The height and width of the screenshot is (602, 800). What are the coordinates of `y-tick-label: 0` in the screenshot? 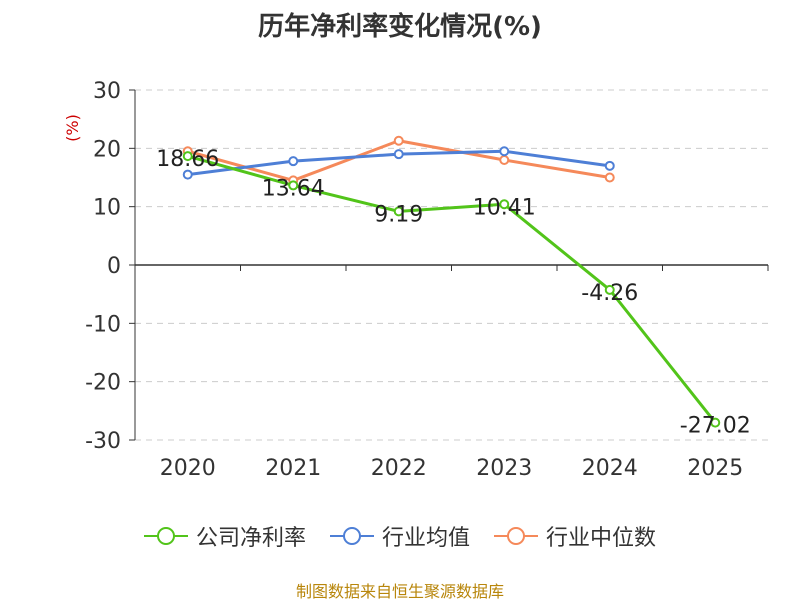 It's located at (114, 266).